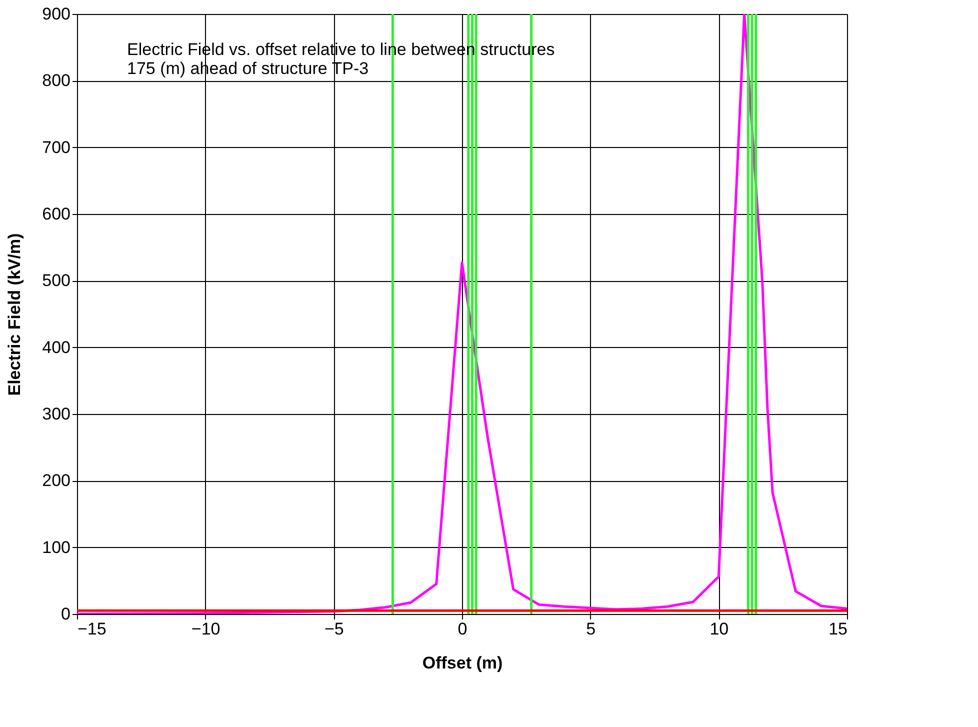  Describe the element at coordinates (462, 663) in the screenshot. I see `x-axis-title: Offset (m)` at that location.